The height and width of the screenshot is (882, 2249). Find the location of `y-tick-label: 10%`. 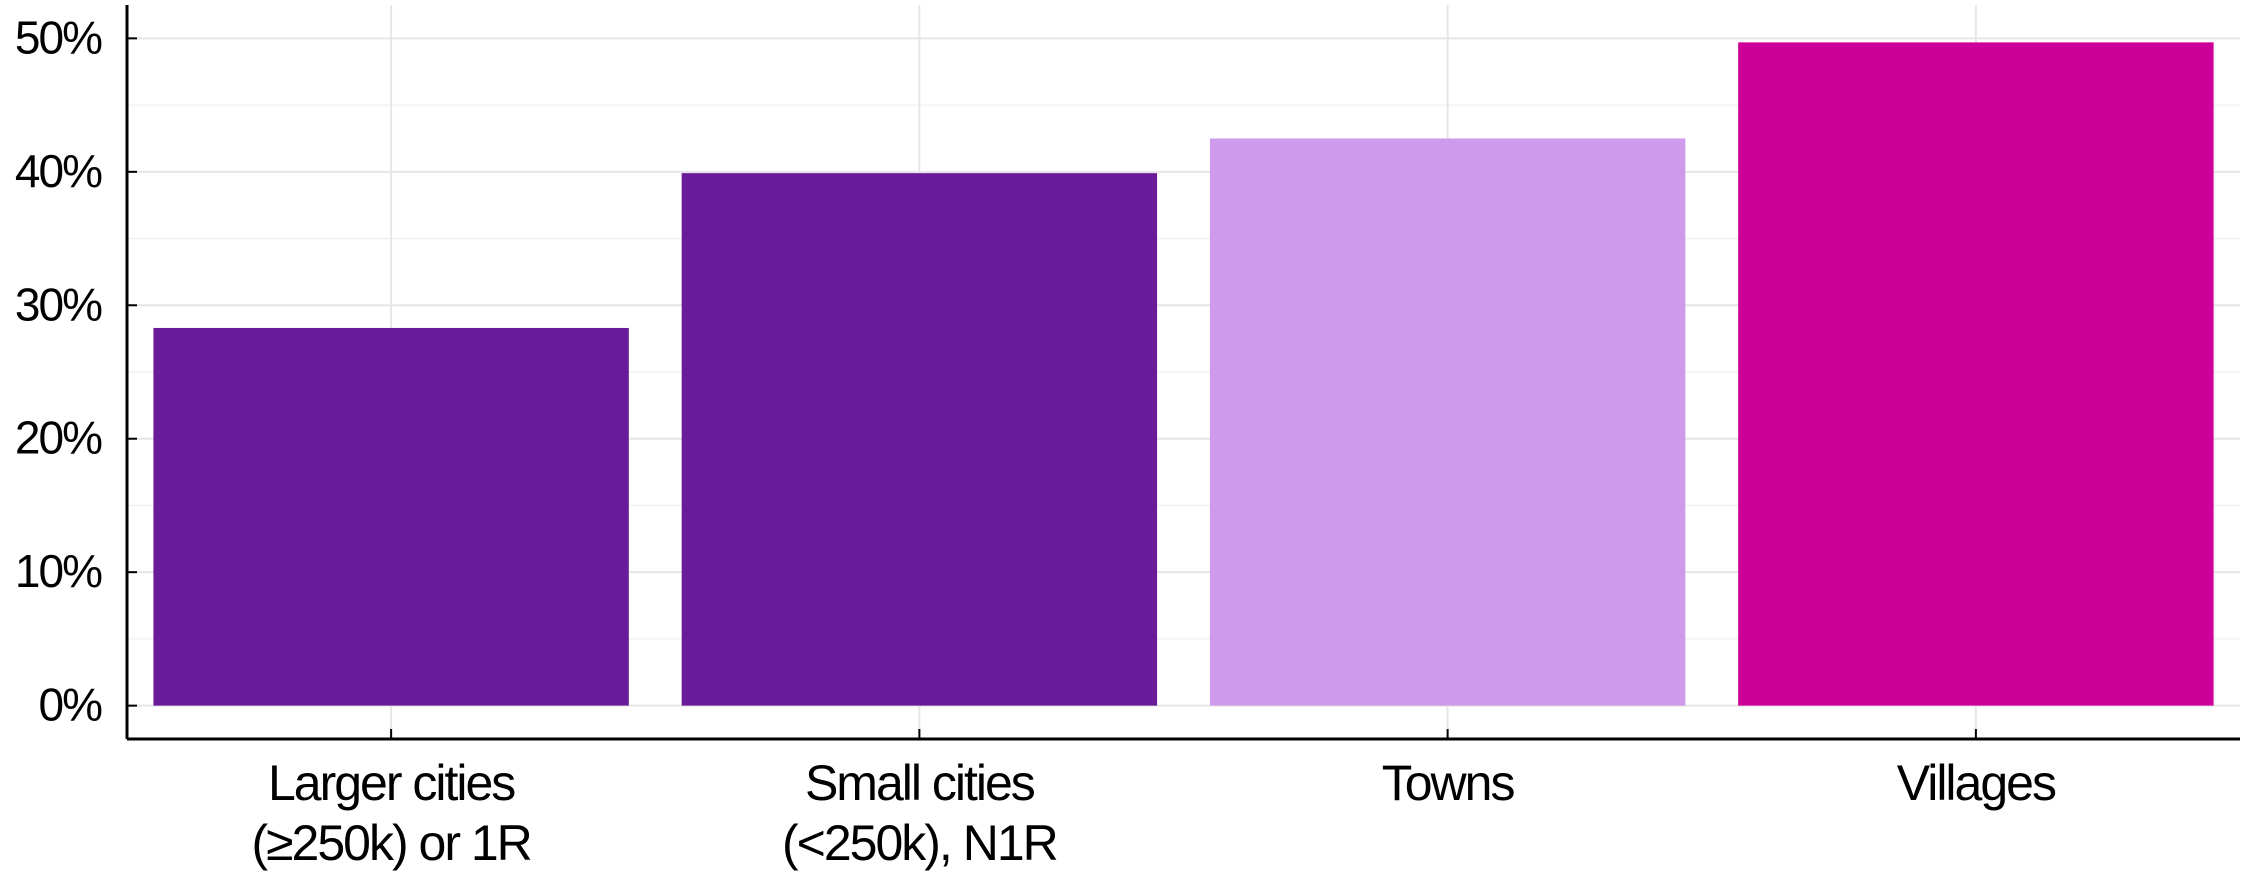

y-tick-label: 10% is located at coordinates (58, 571).